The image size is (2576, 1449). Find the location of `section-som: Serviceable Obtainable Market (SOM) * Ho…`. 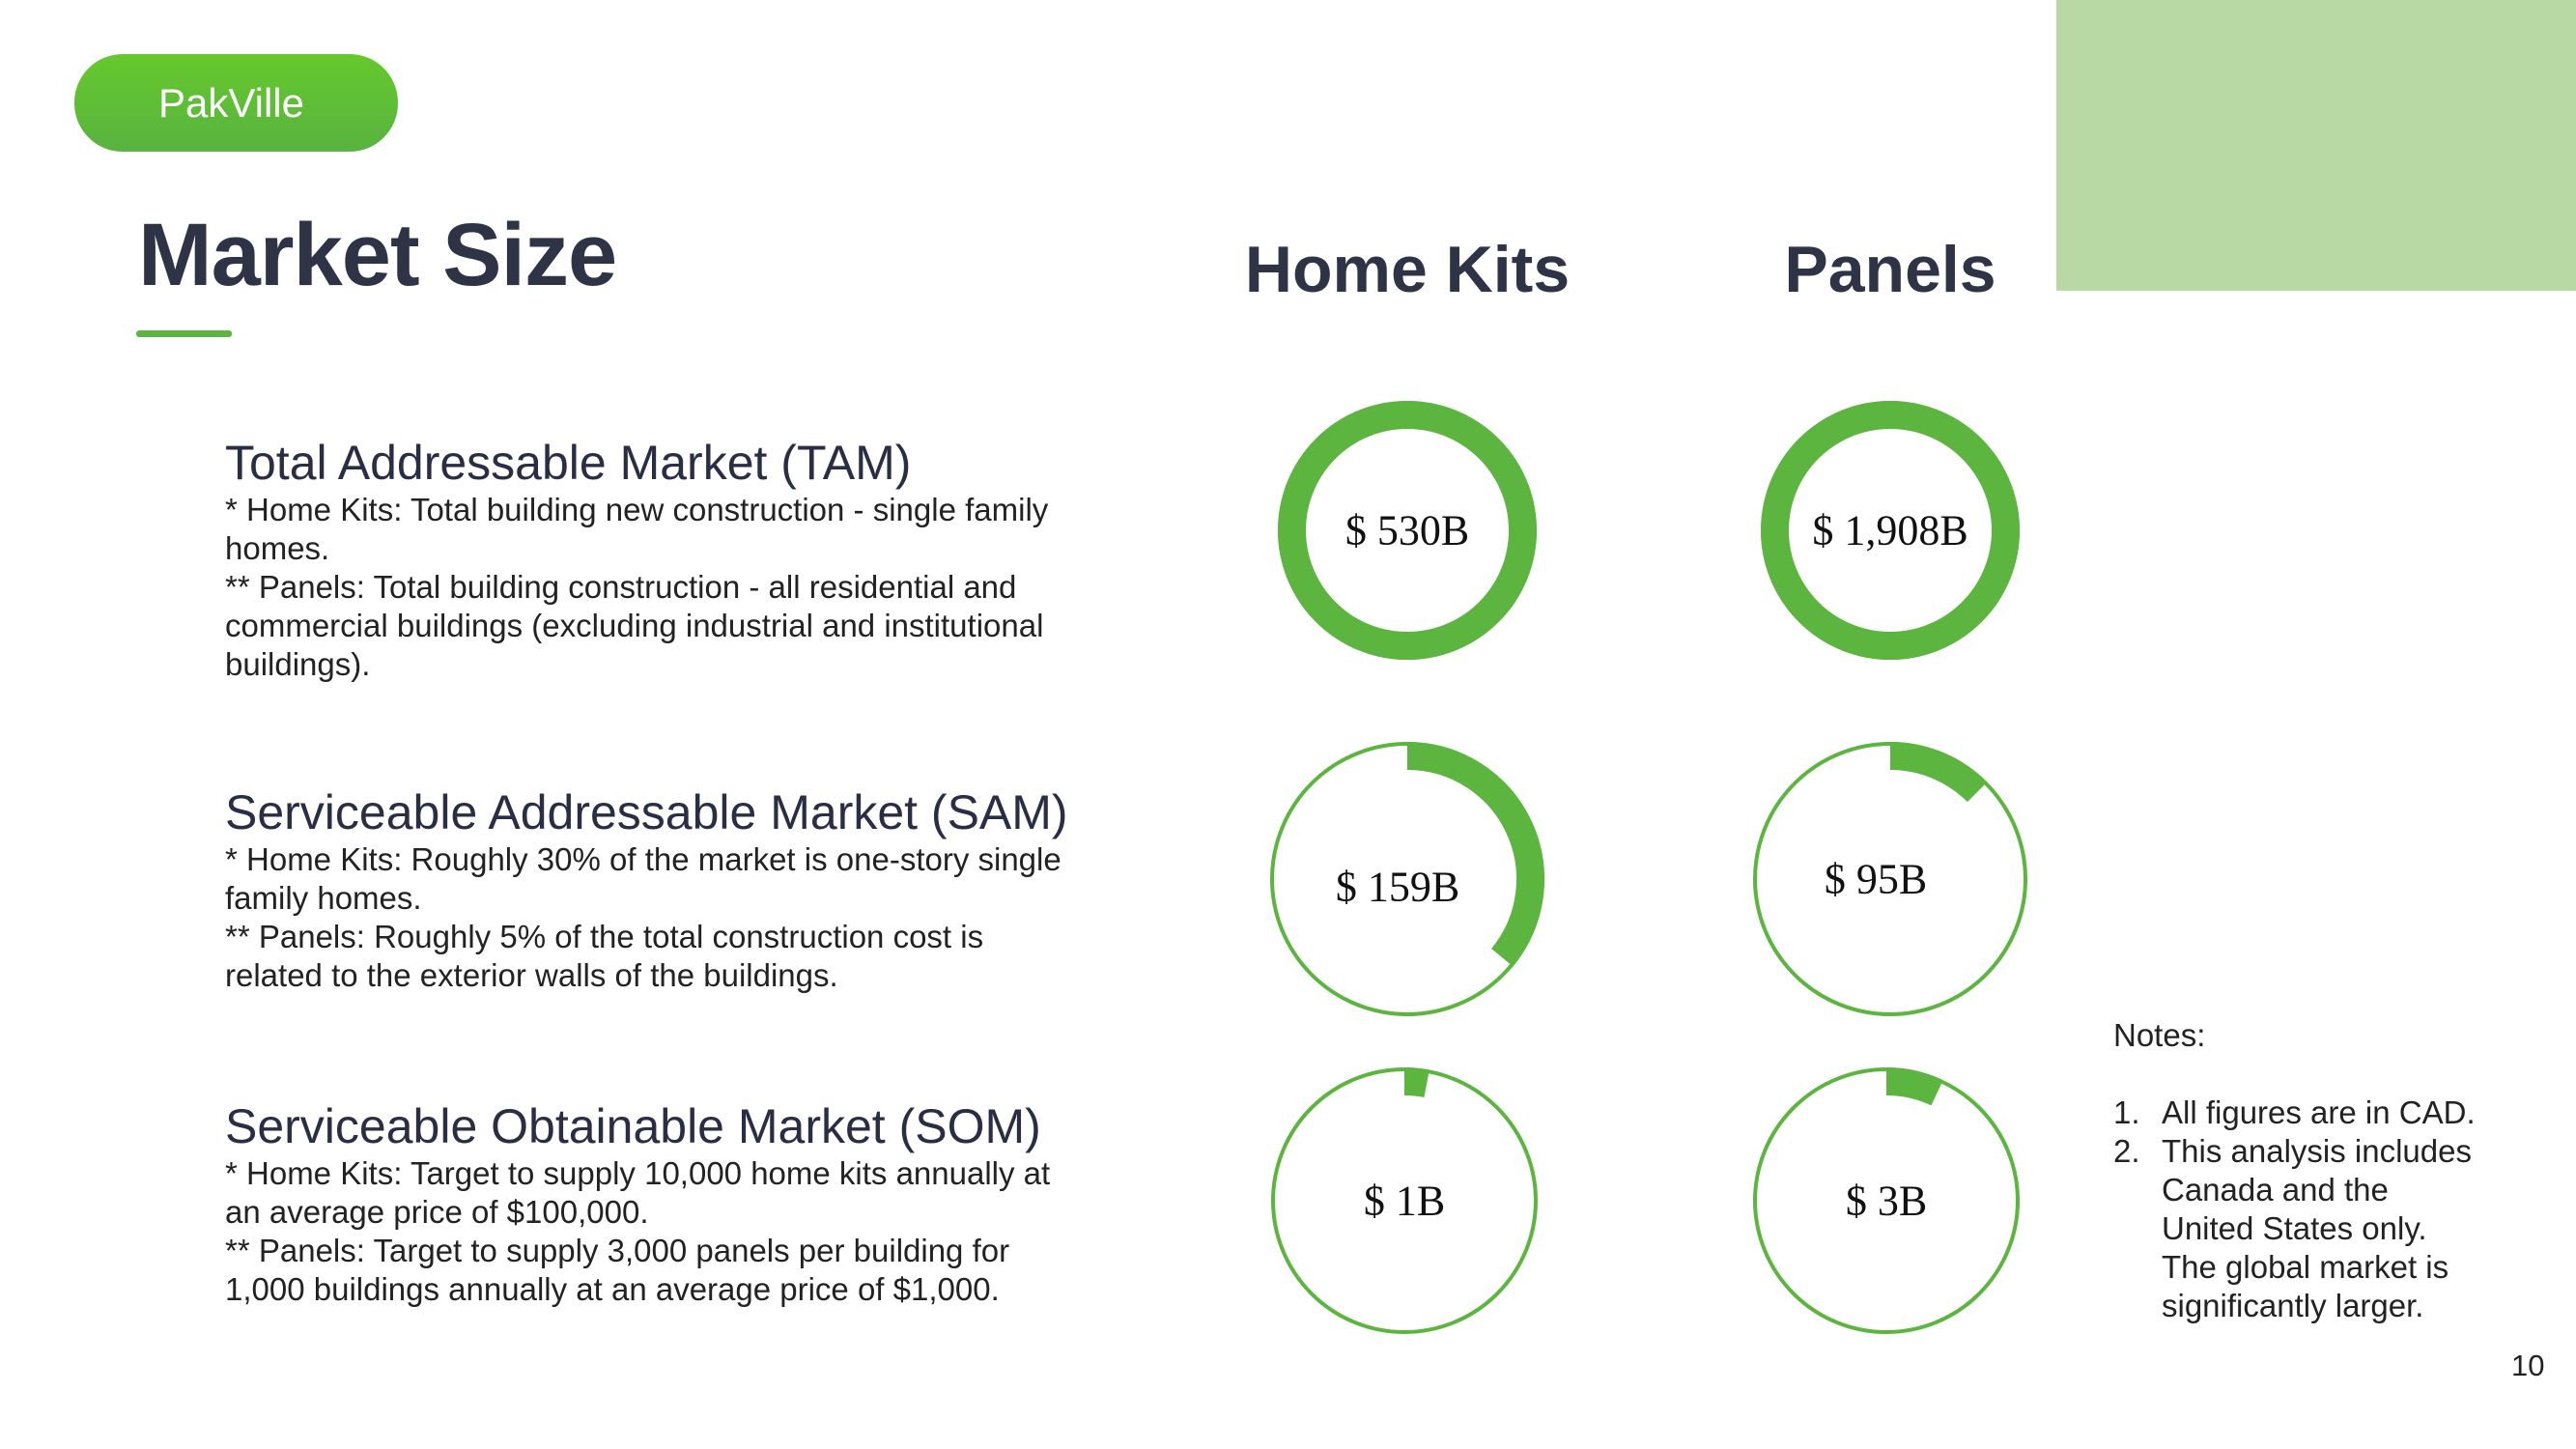

section-som: Serviceable Obtainable Market (SOM) * Ho… is located at coordinates (688, 1203).